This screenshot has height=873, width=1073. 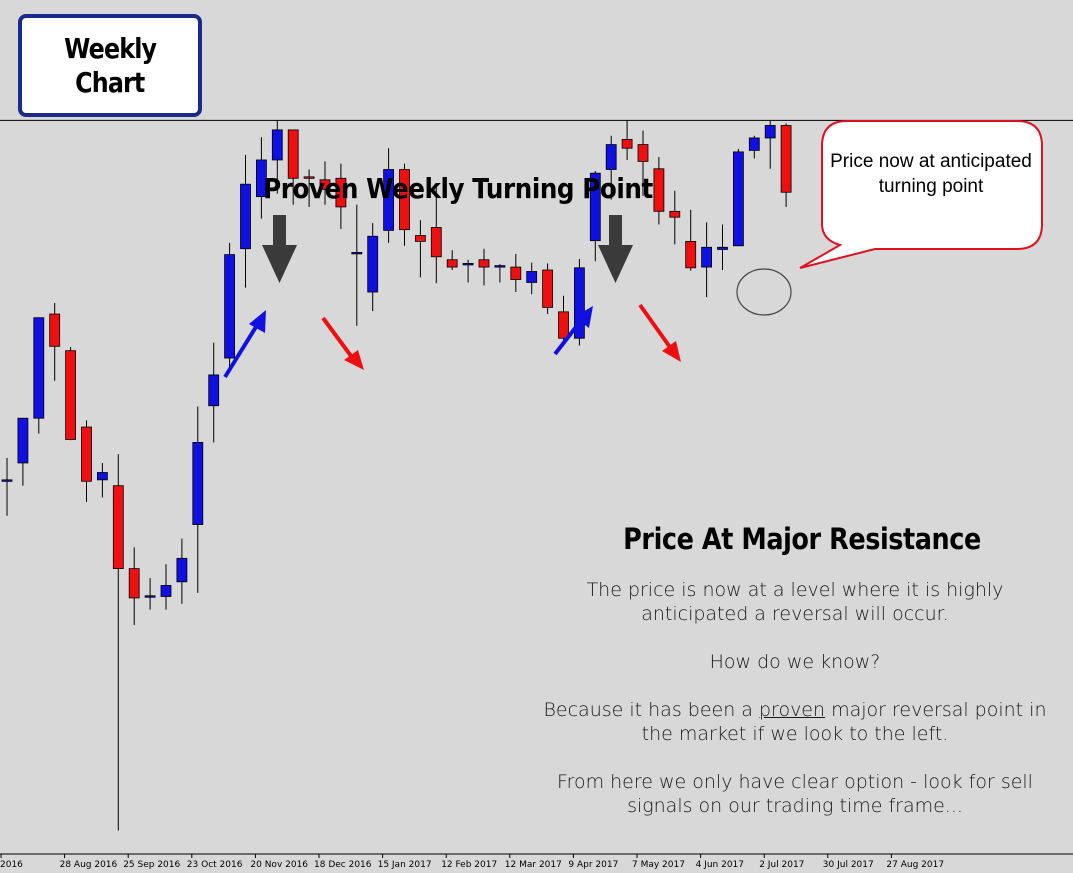 What do you see at coordinates (469, 865) in the screenshot?
I see `x-tick-label: 12 Feb 2017` at bounding box center [469, 865].